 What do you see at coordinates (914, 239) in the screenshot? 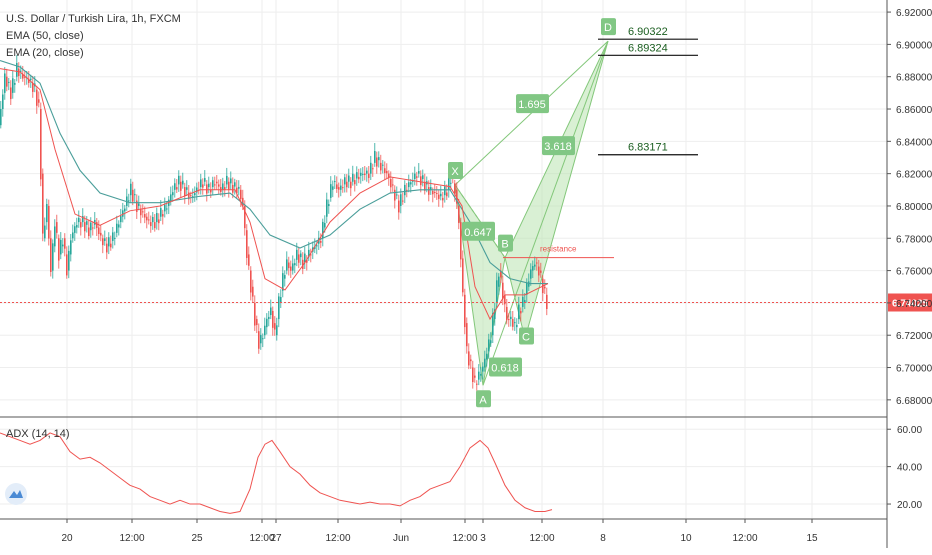
I see `price-tick-label: 6.78000` at bounding box center [914, 239].